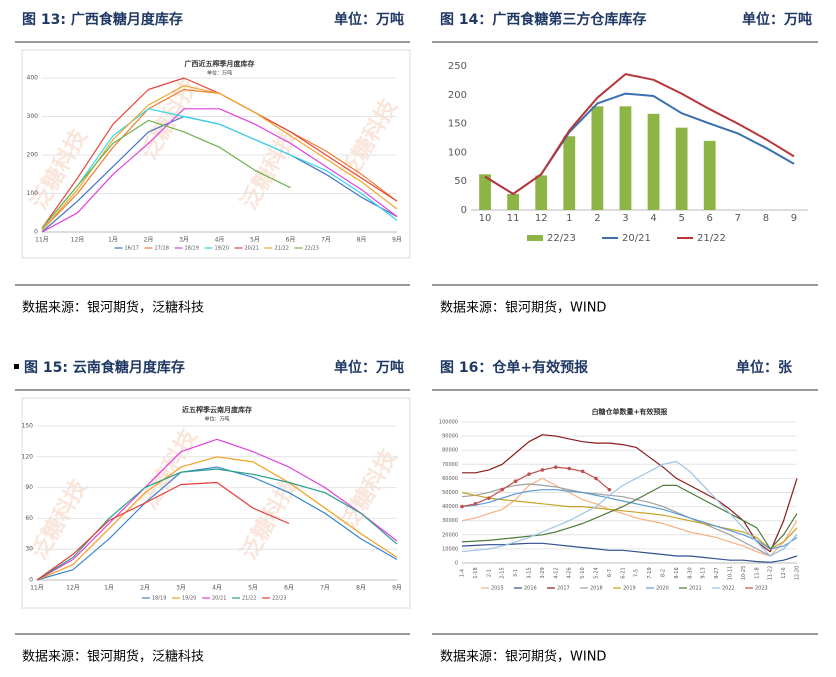 The image size is (836, 677). What do you see at coordinates (33, 116) in the screenshot?
I see `y-tick-label: 300` at bounding box center [33, 116].